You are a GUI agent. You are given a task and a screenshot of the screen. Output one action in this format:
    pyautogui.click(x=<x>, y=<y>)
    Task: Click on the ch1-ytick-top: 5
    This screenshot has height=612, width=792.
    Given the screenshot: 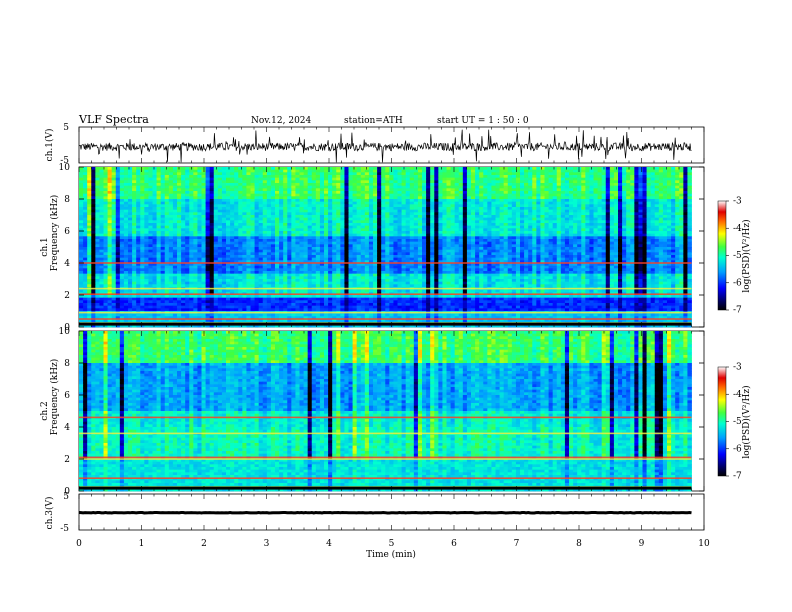 What is the action you would take?
    pyautogui.click(x=66, y=128)
    